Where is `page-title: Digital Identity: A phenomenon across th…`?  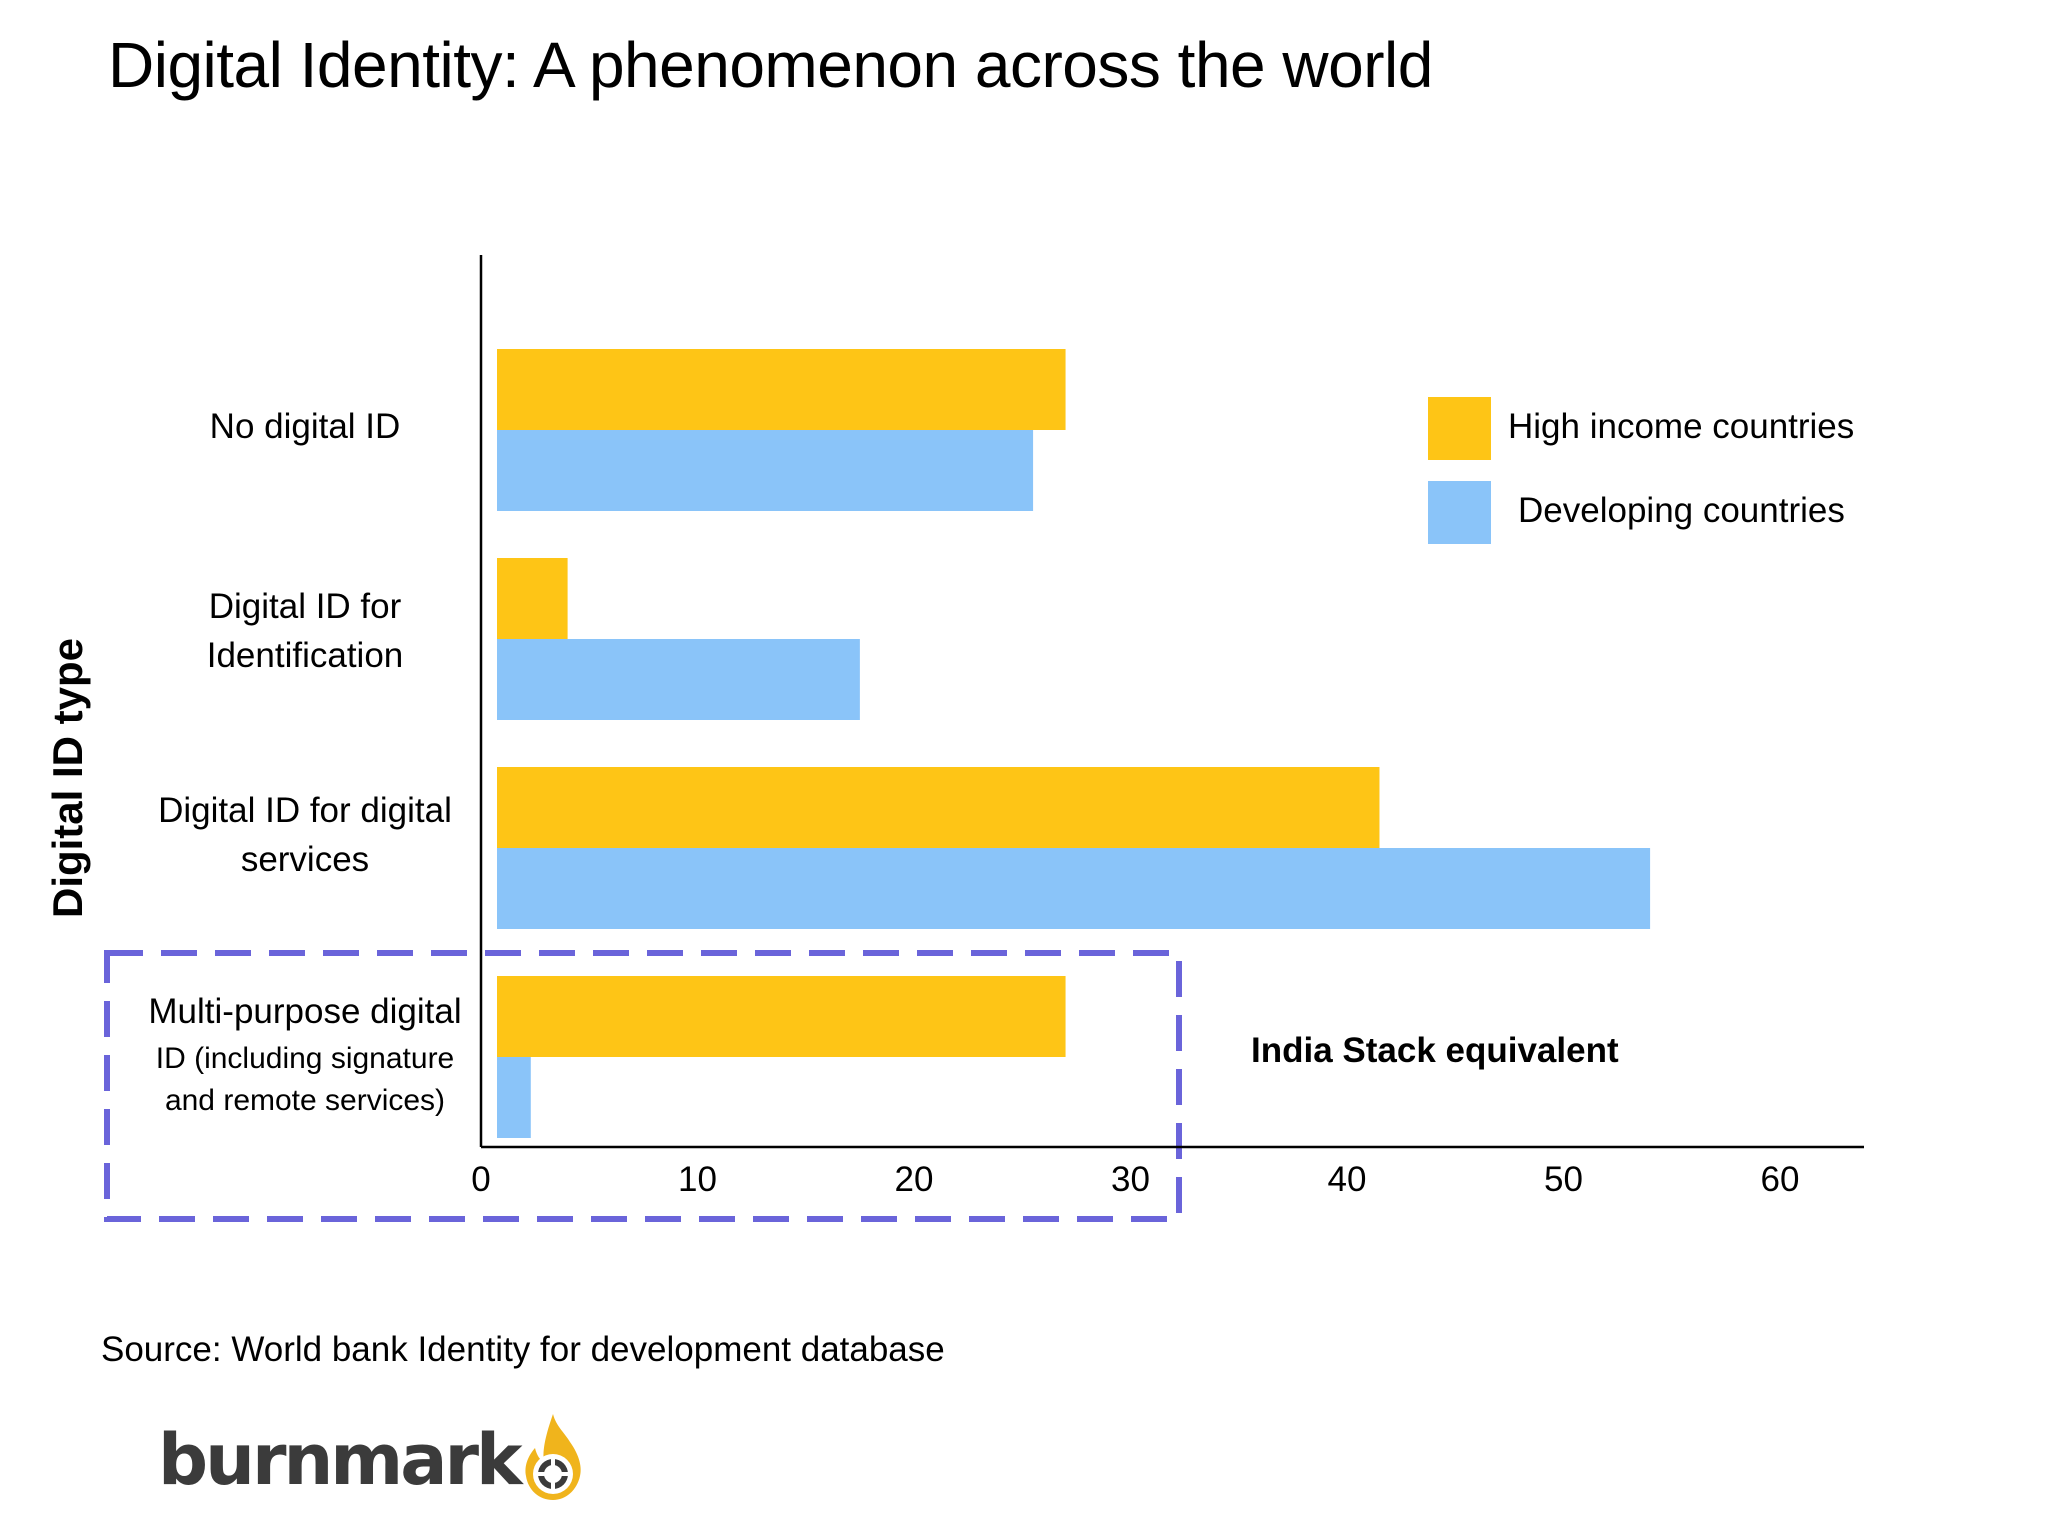
page-title: Digital Identity: A phenomenon across th… is located at coordinates (770, 65).